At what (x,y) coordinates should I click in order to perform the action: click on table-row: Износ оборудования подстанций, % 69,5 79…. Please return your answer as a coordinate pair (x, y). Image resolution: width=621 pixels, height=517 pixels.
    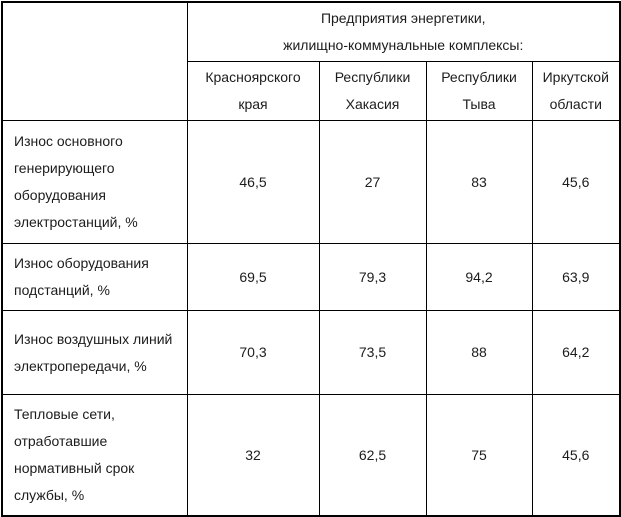
    Looking at the image, I should click on (311, 277).